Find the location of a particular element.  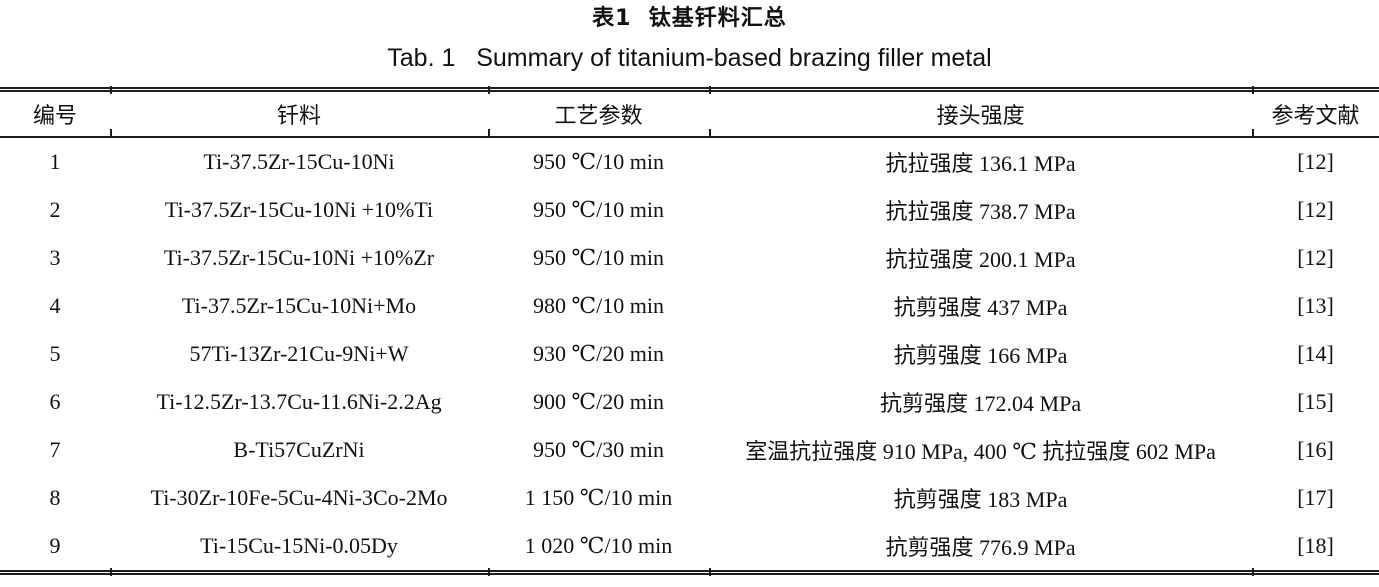

cell-joint-strength: 抗剪强度 166 MPa is located at coordinates (980, 355).